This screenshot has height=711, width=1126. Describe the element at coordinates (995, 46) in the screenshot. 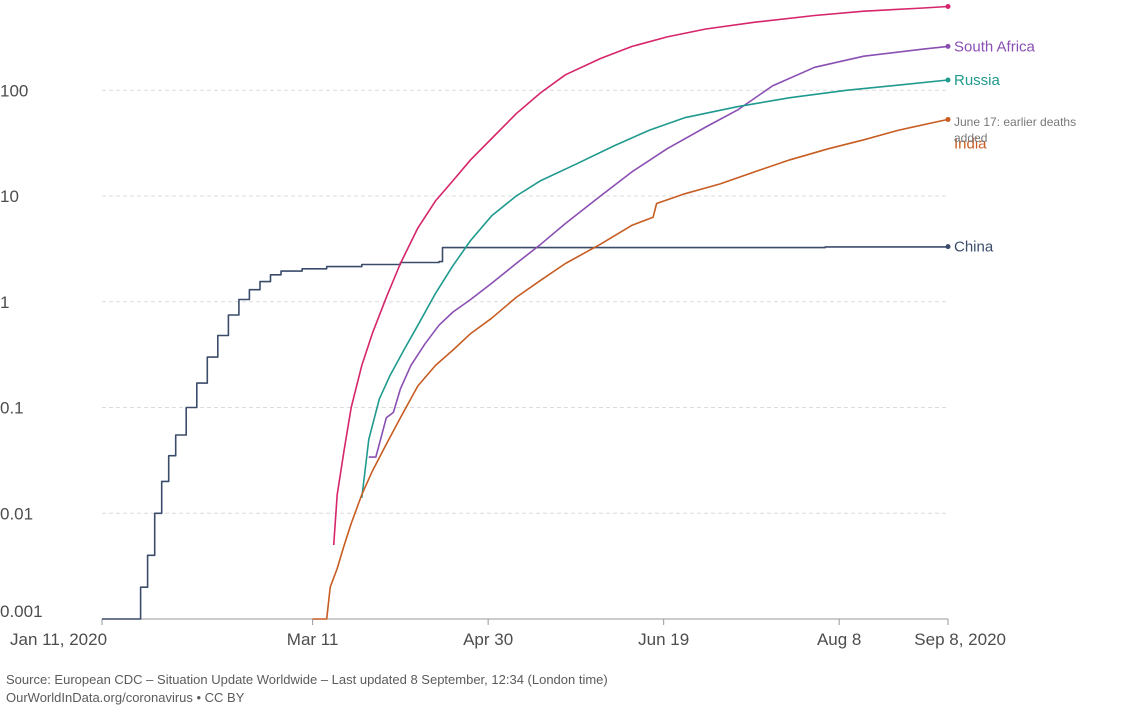

I see `series-label-south-africa: South Africa` at that location.